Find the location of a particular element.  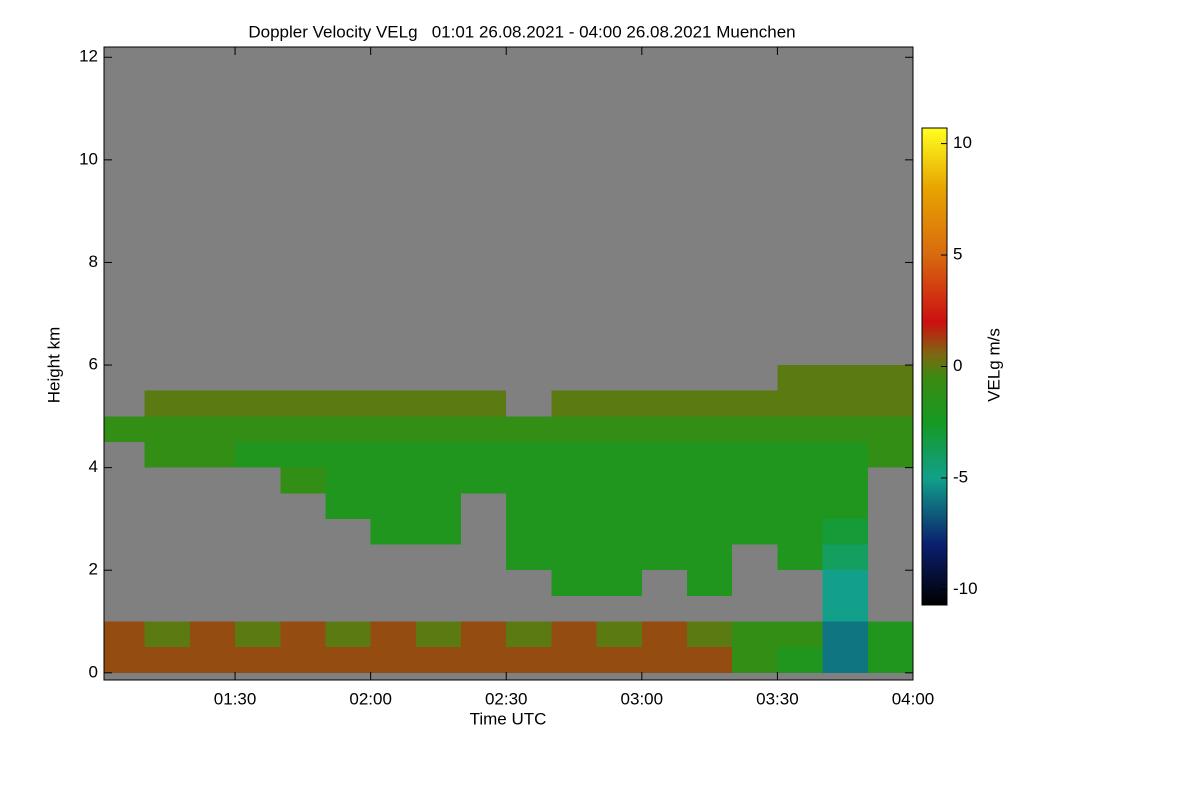

y-tick-label: 10 is located at coordinates (88, 158).